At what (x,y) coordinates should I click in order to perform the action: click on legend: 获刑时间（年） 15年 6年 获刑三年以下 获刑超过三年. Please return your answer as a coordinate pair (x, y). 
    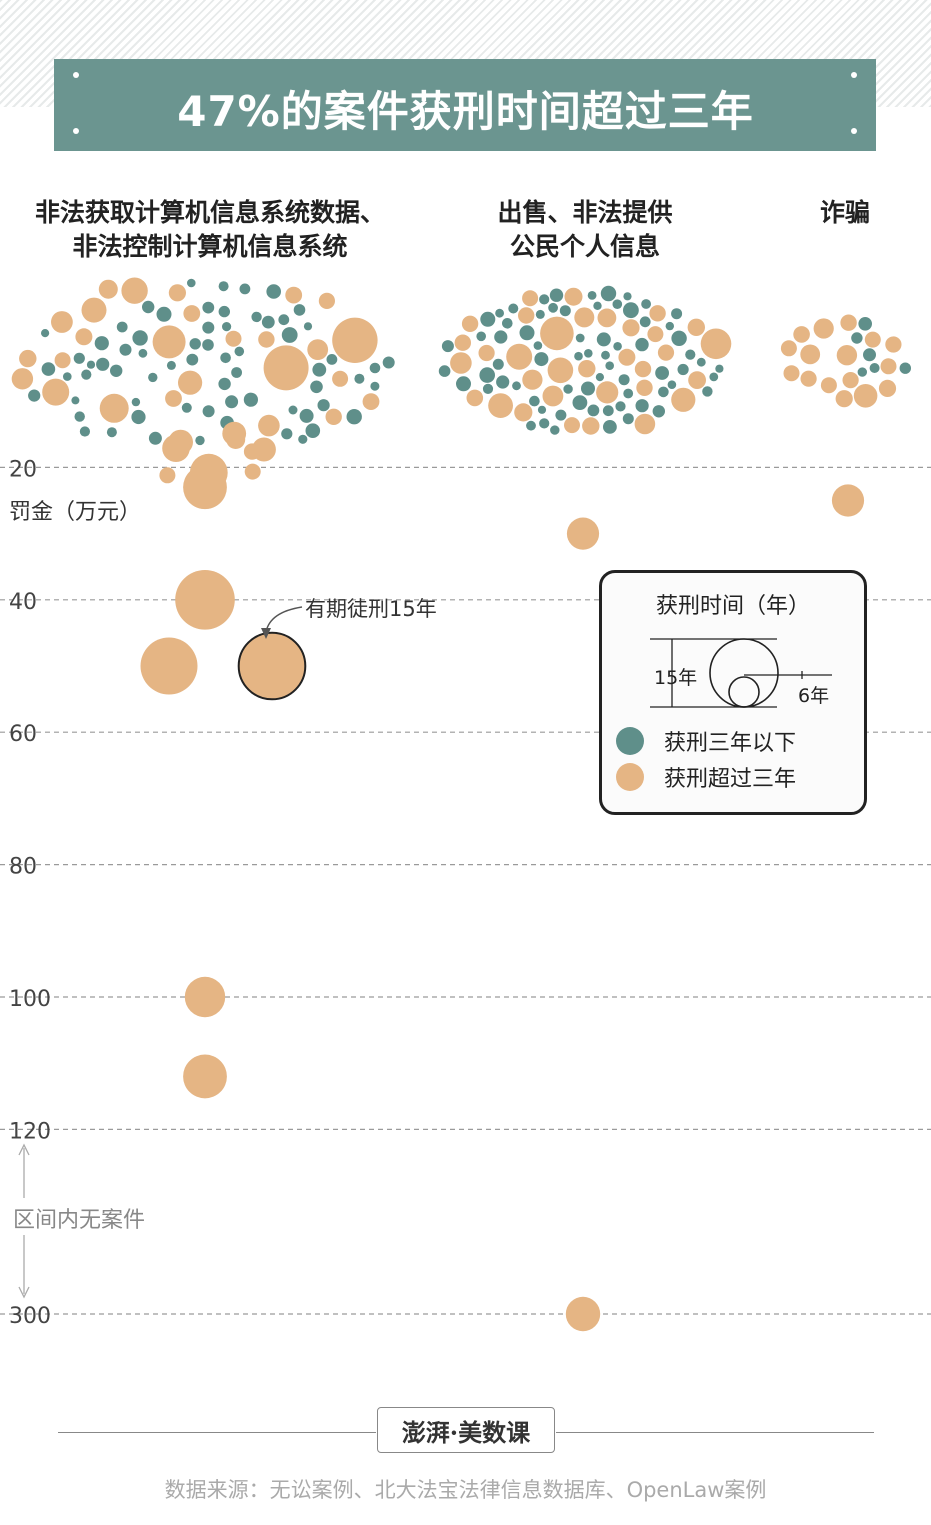
    Looking at the image, I should click on (733, 692).